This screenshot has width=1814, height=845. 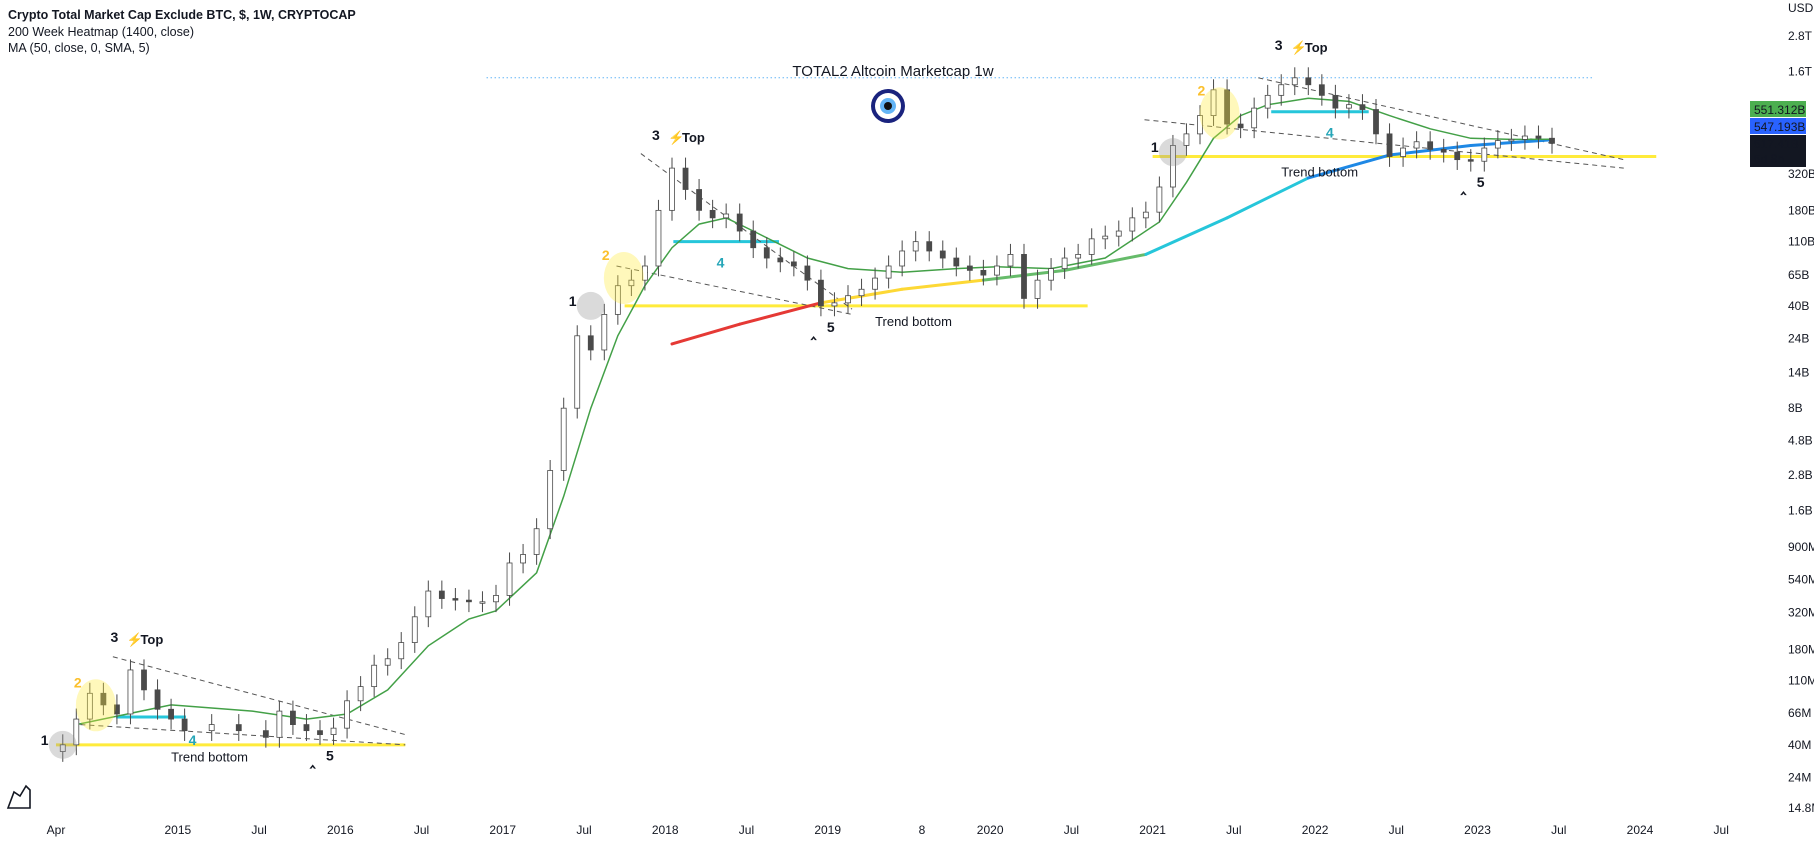 What do you see at coordinates (1477, 830) in the screenshot?
I see `x-tick-label: 2023` at bounding box center [1477, 830].